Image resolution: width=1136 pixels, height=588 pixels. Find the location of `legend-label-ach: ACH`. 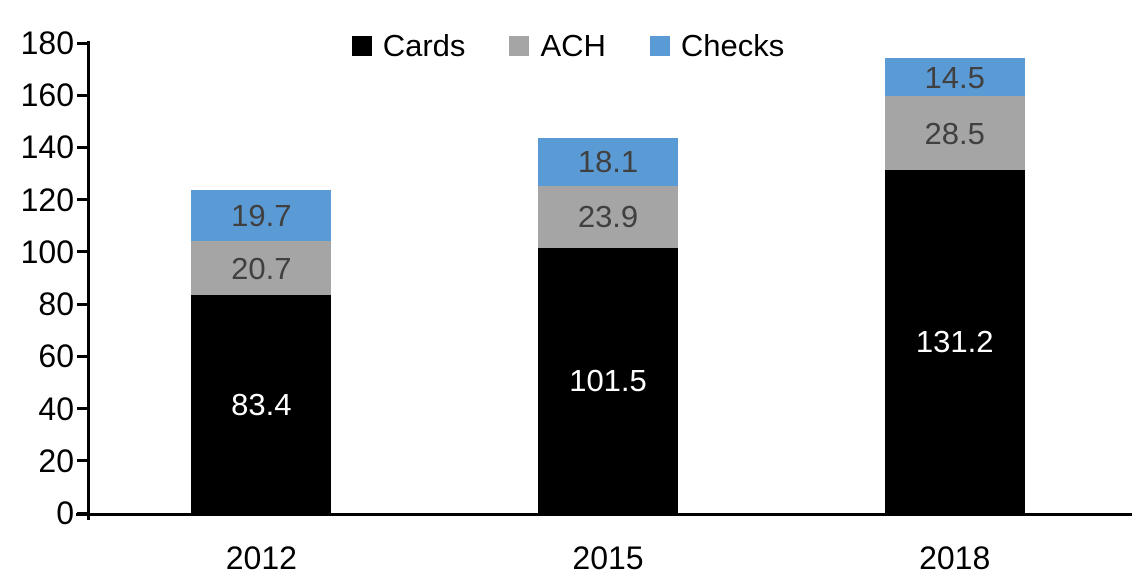

legend-label-ach: ACH is located at coordinates (573, 45).